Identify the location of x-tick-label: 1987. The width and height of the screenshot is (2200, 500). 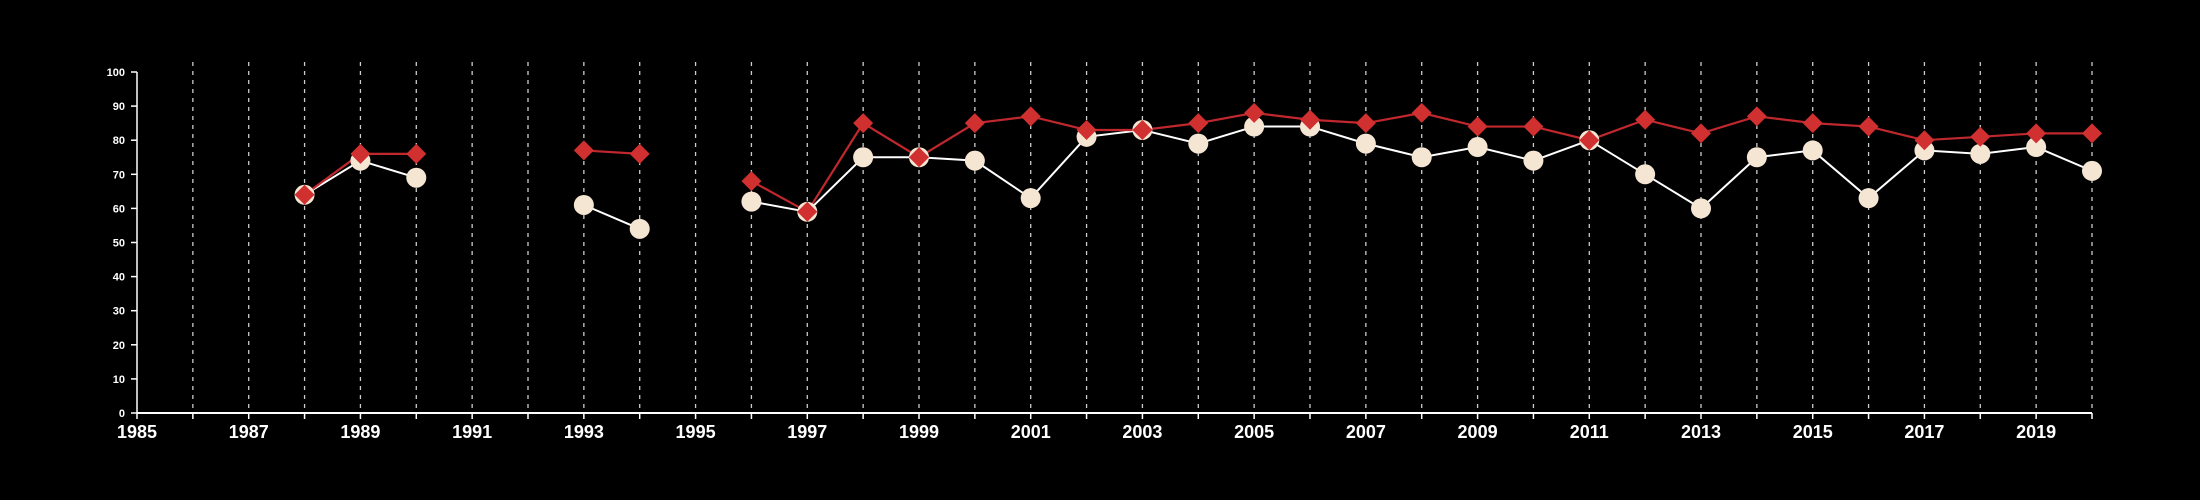
(249, 432).